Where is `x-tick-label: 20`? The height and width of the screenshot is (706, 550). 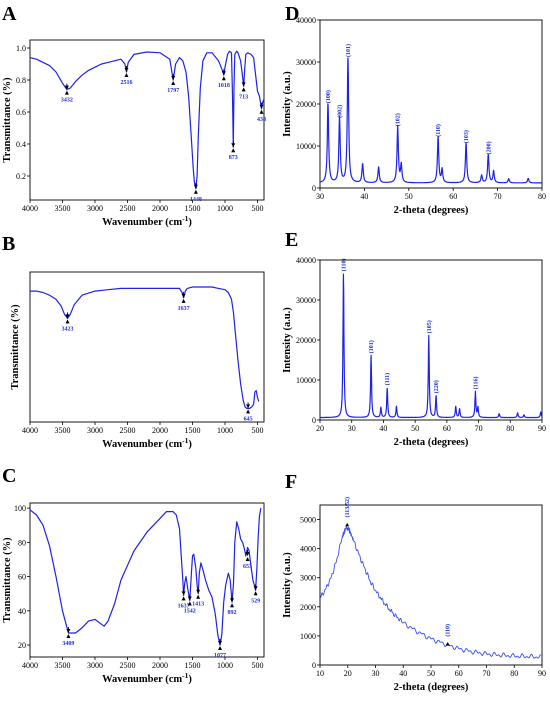 x-tick-label: 20 is located at coordinates (348, 673).